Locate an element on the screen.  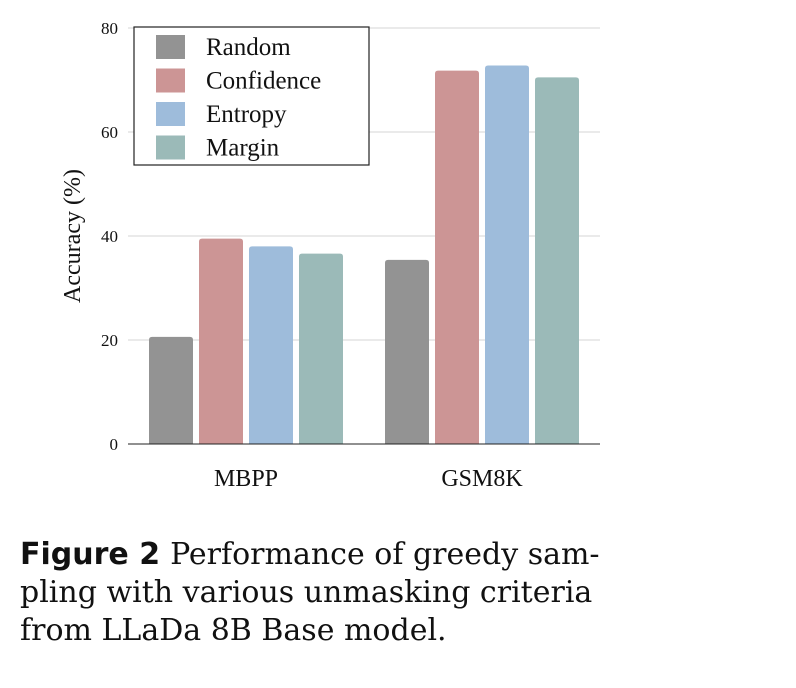
caption-text-1: Performance of greedy sam- is located at coordinates (385, 554).